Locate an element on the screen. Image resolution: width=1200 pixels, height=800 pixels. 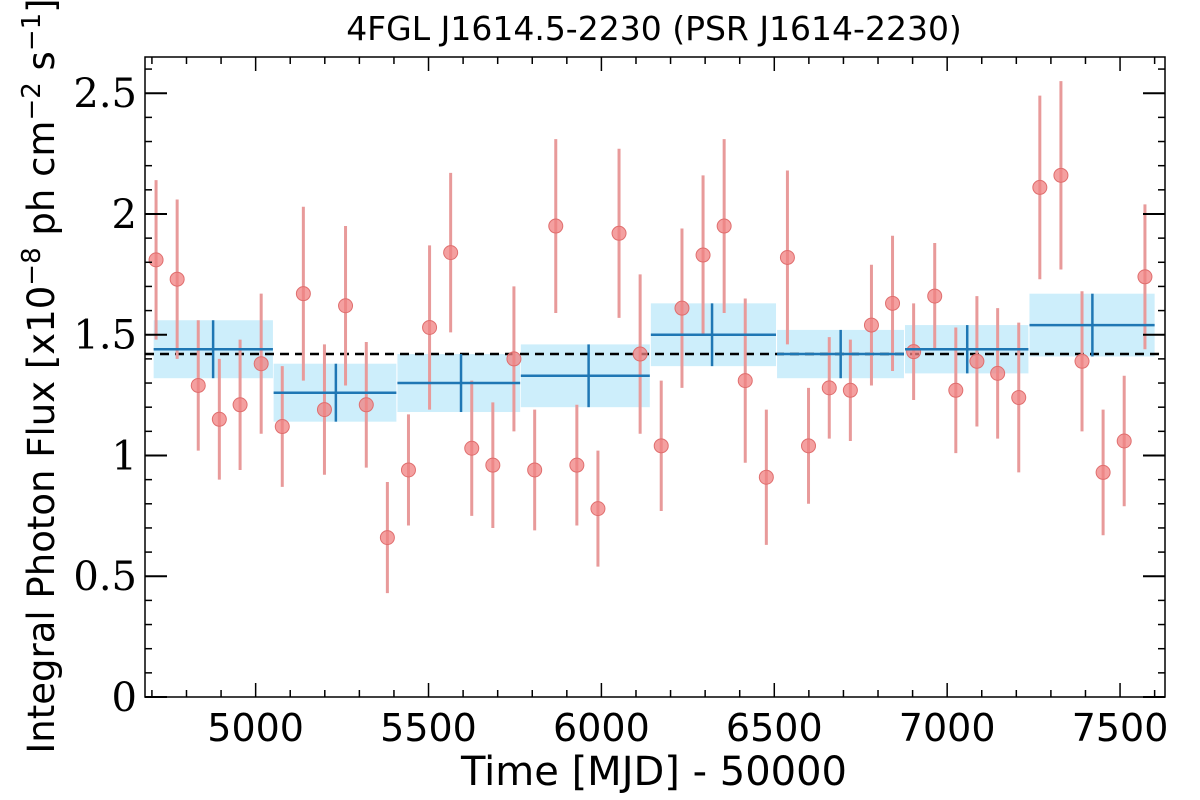
x-tick-label: 5500 is located at coordinates (428, 728).